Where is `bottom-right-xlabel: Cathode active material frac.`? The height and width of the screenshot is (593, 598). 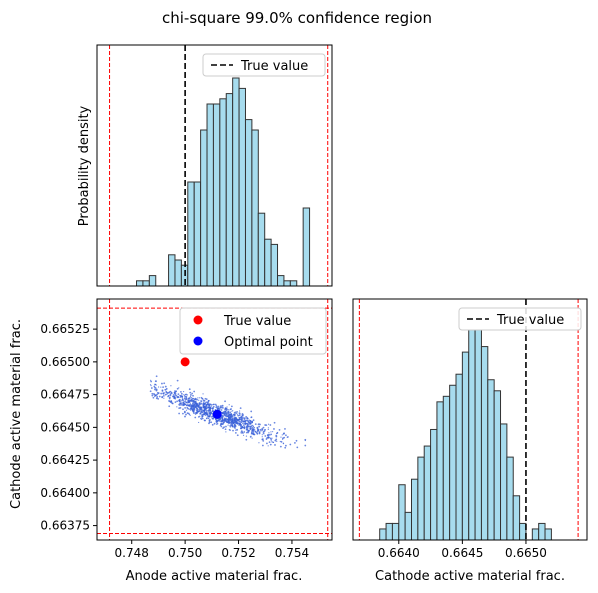
bottom-right-xlabel: Cathode active material frac. is located at coordinates (470, 576).